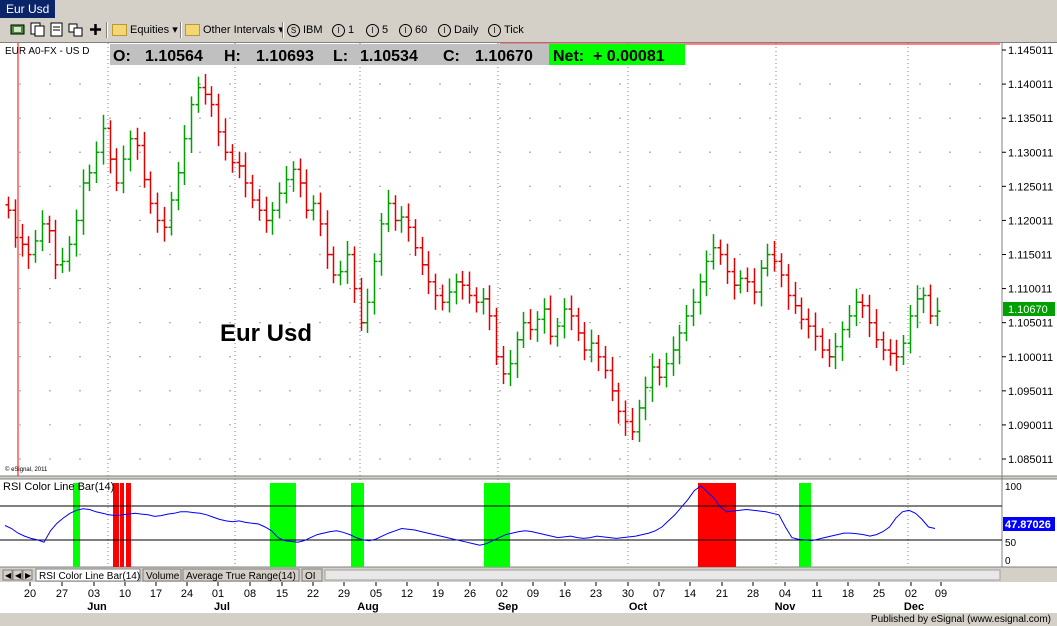 This screenshot has height=626, width=1057. I want to click on link-icon, so click(17, 29).